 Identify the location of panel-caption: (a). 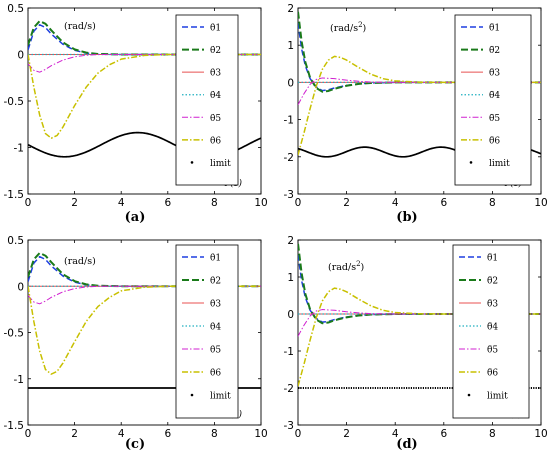
(135, 217).